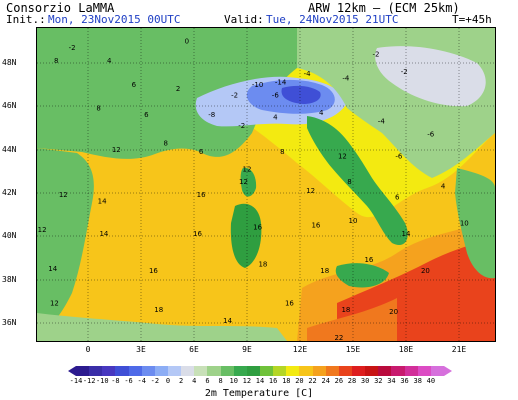  What do you see at coordinates (9, 235) in the screenshot?
I see `lat-label-40n: 40N` at bounding box center [9, 235].